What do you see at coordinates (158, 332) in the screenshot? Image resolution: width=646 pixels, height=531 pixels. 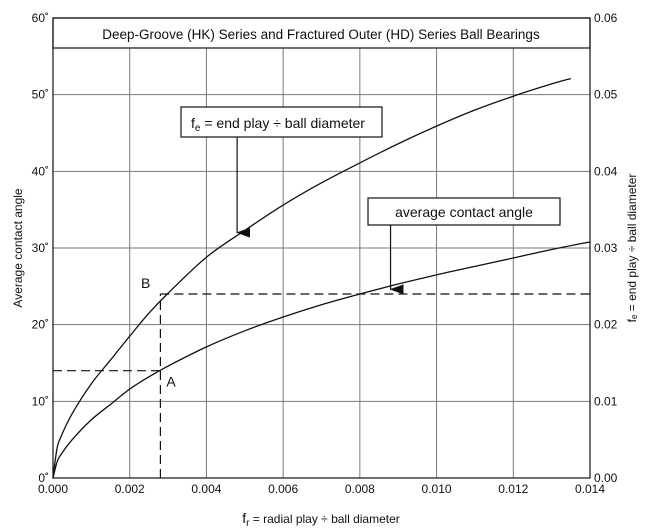 I see `point-labels: AB` at bounding box center [158, 332].